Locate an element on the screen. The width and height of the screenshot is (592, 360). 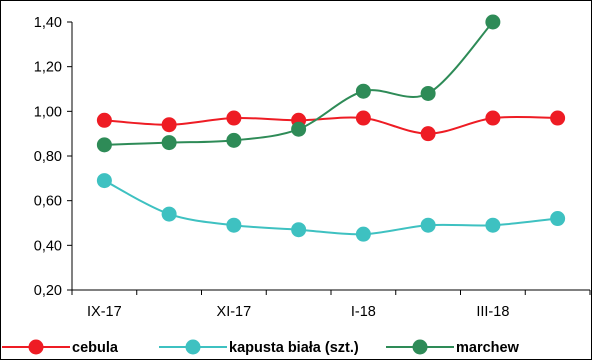
x-tick-label: I-18 is located at coordinates (363, 312).